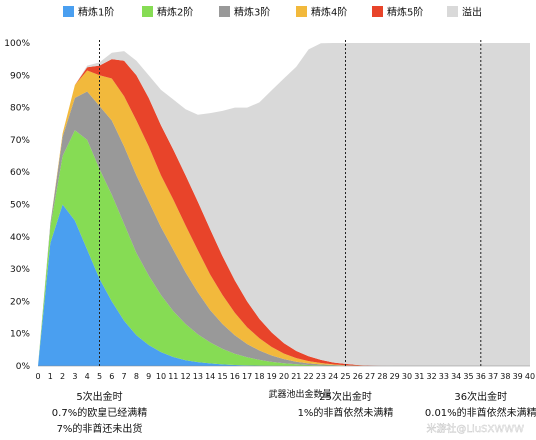  I want to click on watermark: 米游社@LiuSXWWW, so click(475, 428).